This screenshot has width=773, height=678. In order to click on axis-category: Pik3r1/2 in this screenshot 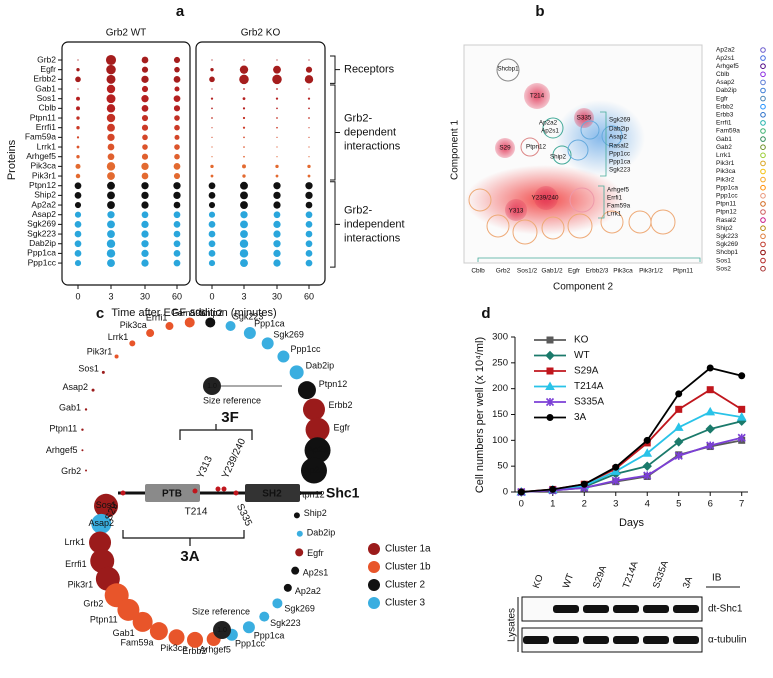, I will do `click(651, 271)`.